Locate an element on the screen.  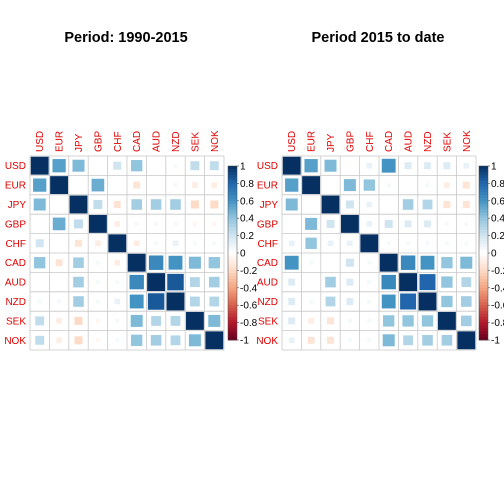
cell-chf-nzd is located at coordinates (427, 243).